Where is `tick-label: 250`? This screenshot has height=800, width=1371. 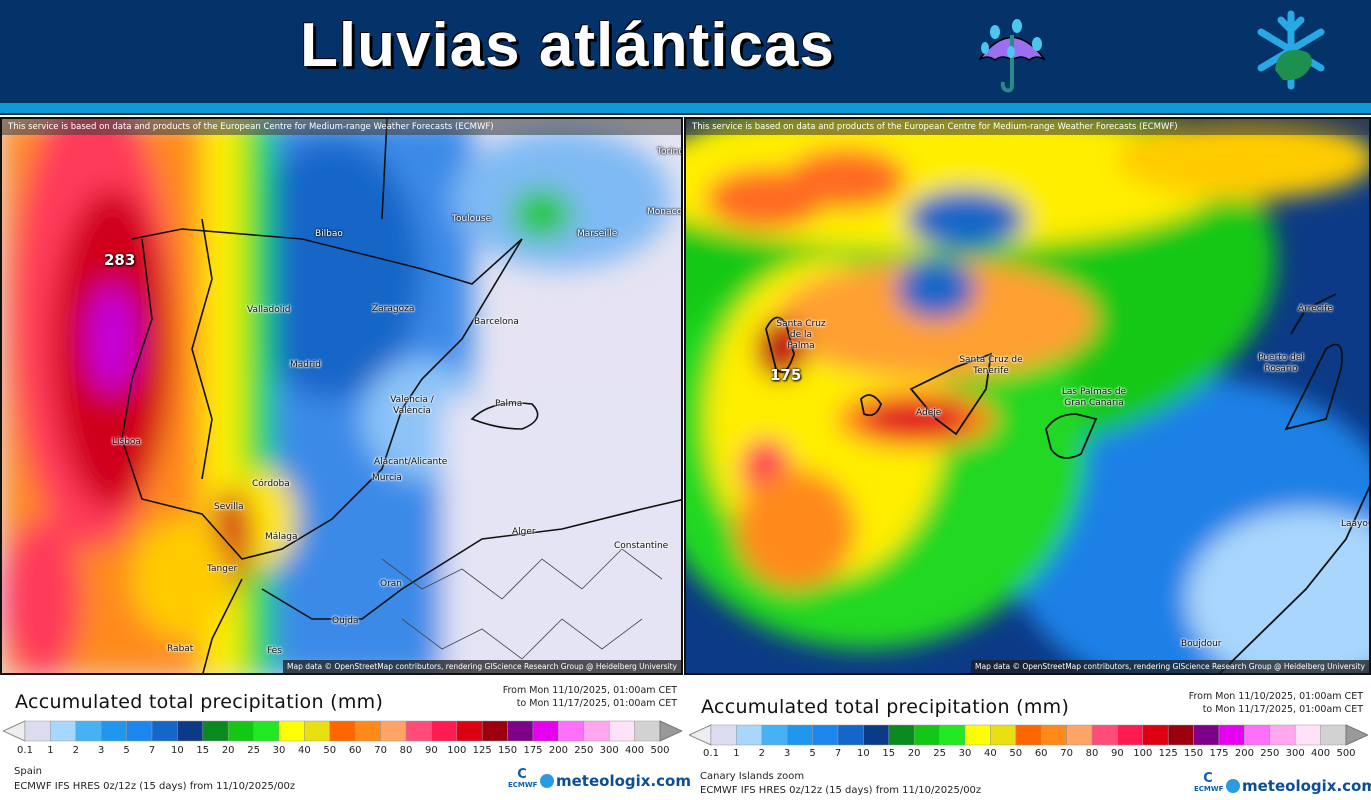 tick-label: 250 is located at coordinates (1270, 753).